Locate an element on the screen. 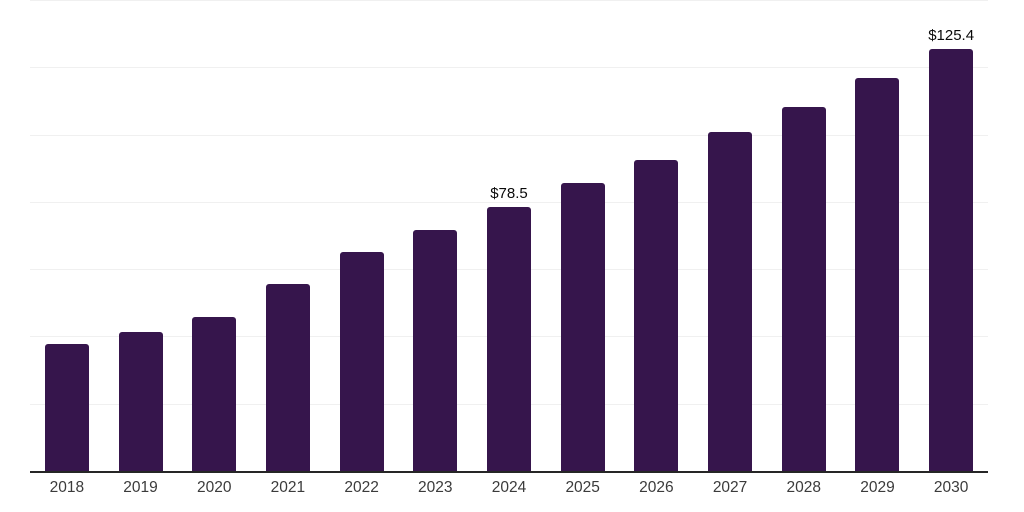  x-tick-label-2021: 2021 is located at coordinates (288, 487).